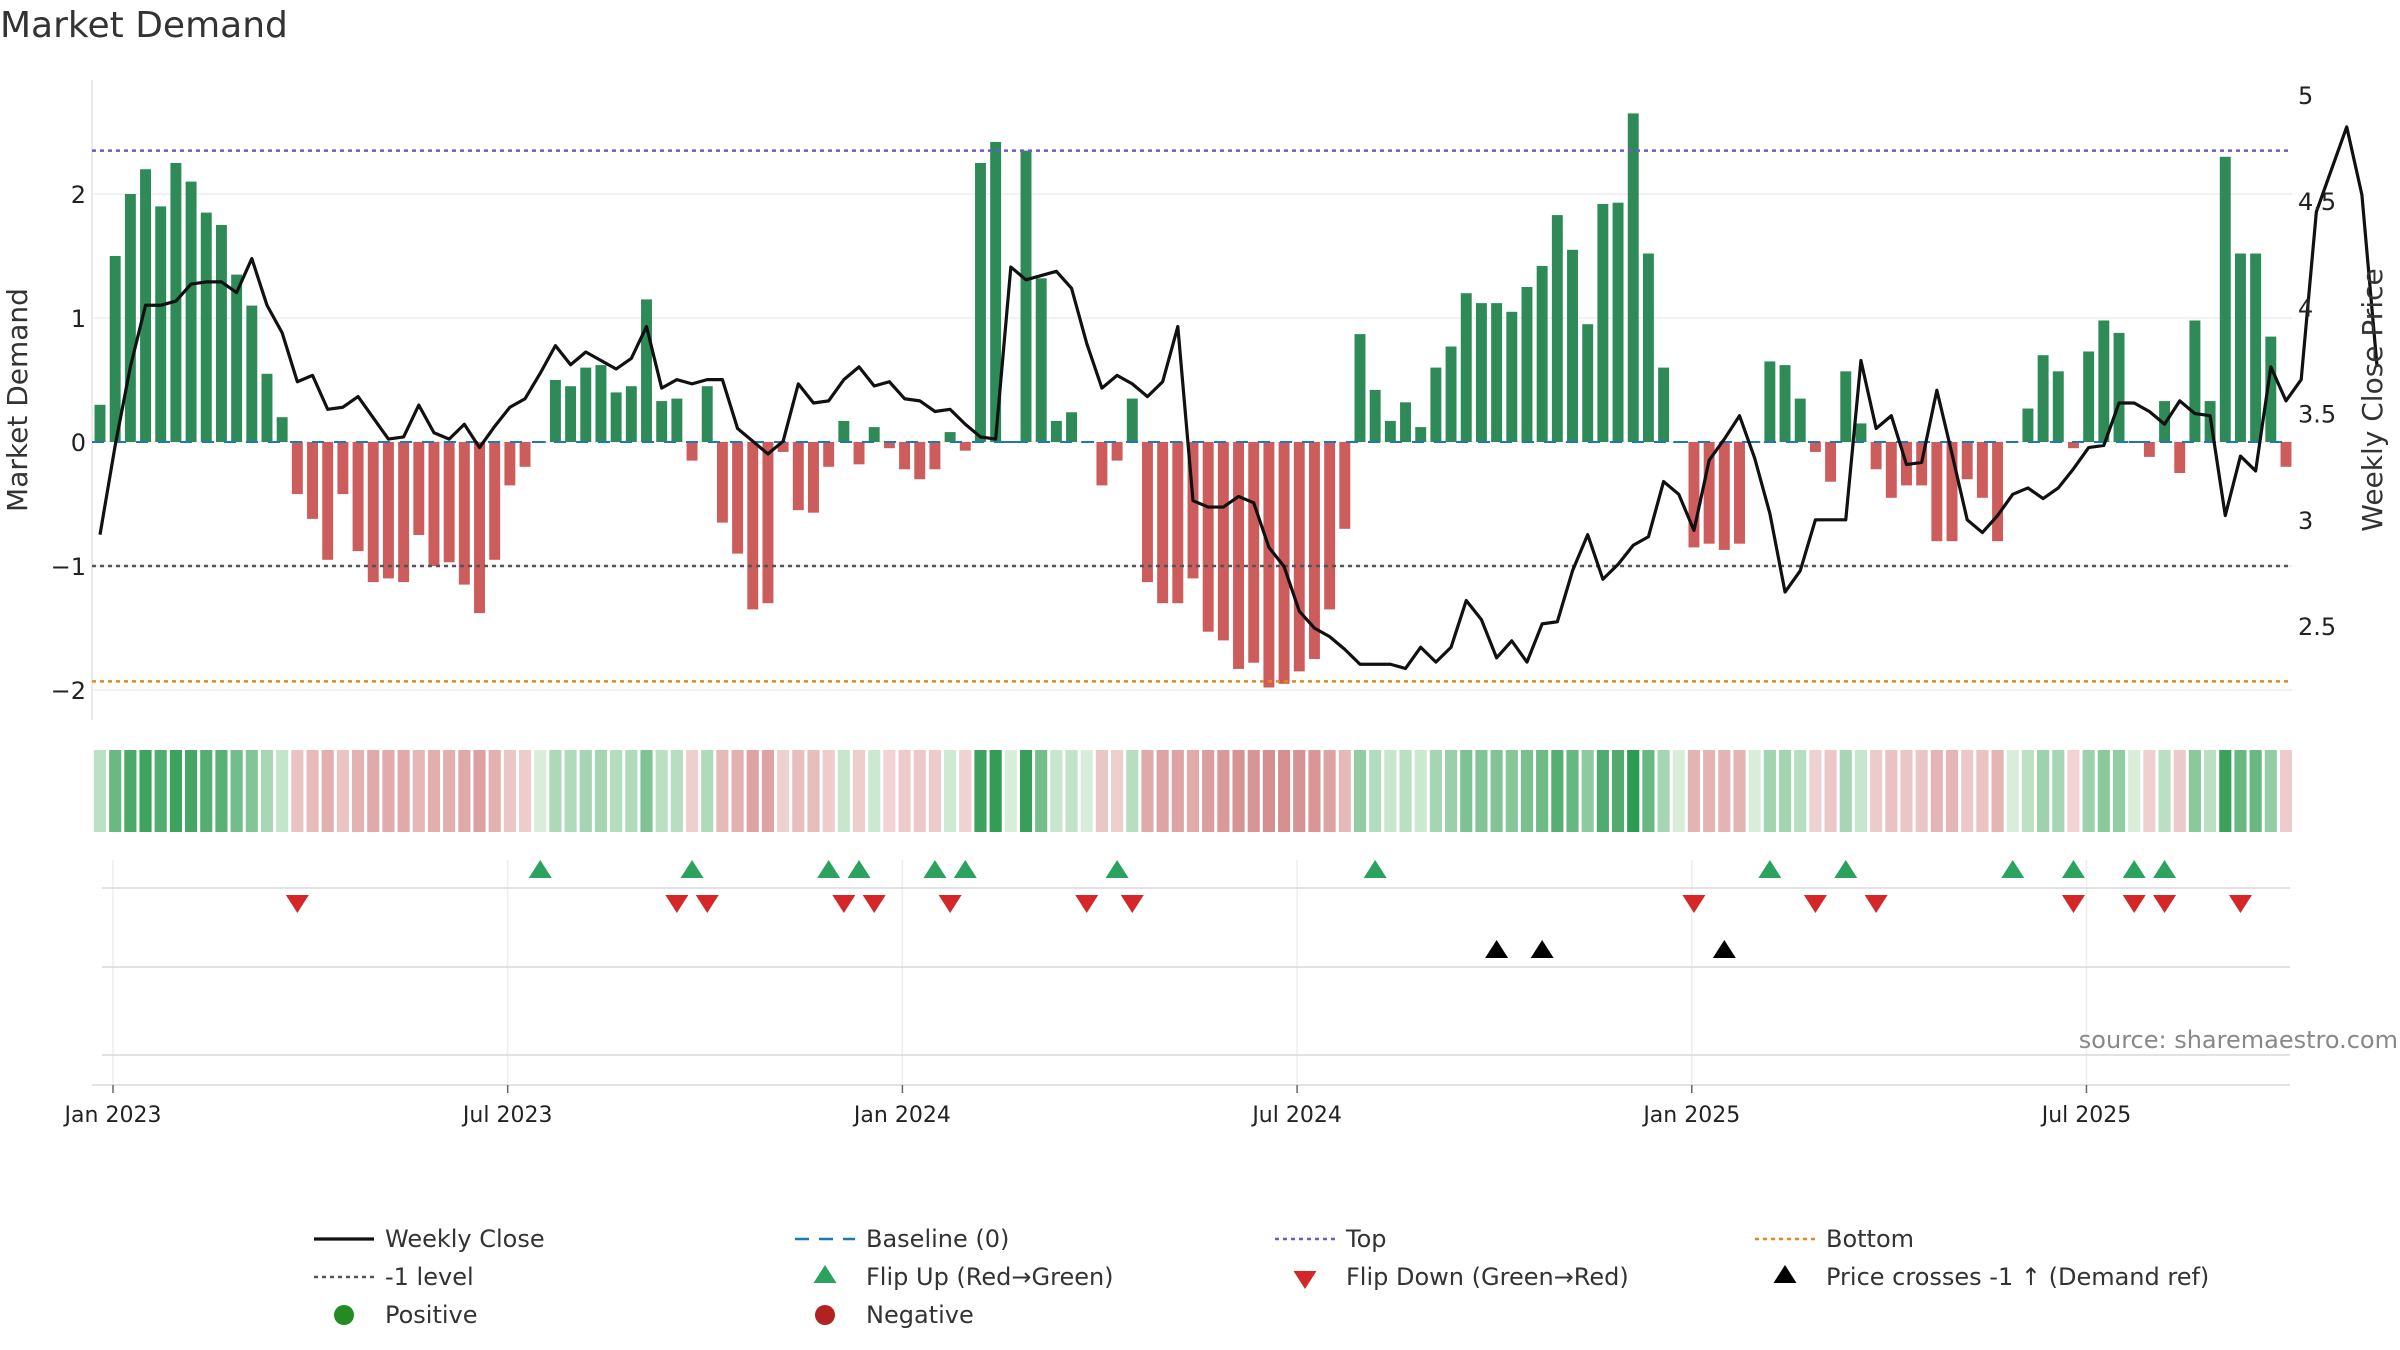 The height and width of the screenshot is (1350, 2400). Describe the element at coordinates (144, 25) in the screenshot. I see `chart-title: Market Demand` at that location.